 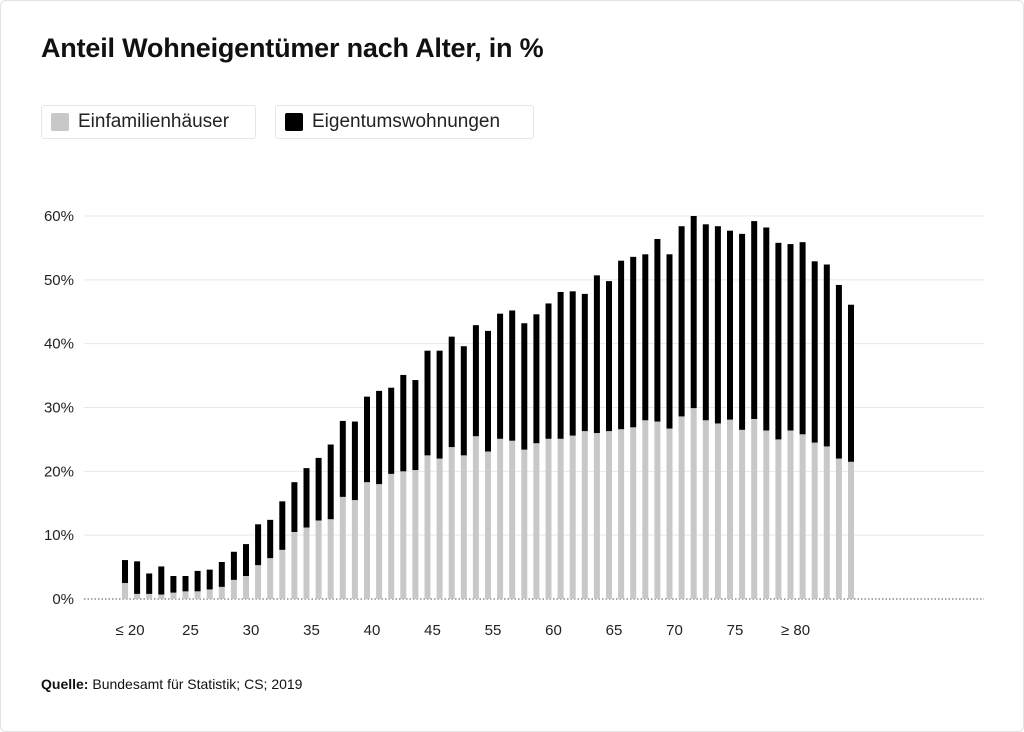 What do you see at coordinates (65, 684) in the screenshot?
I see `source-label: Quelle:` at bounding box center [65, 684].